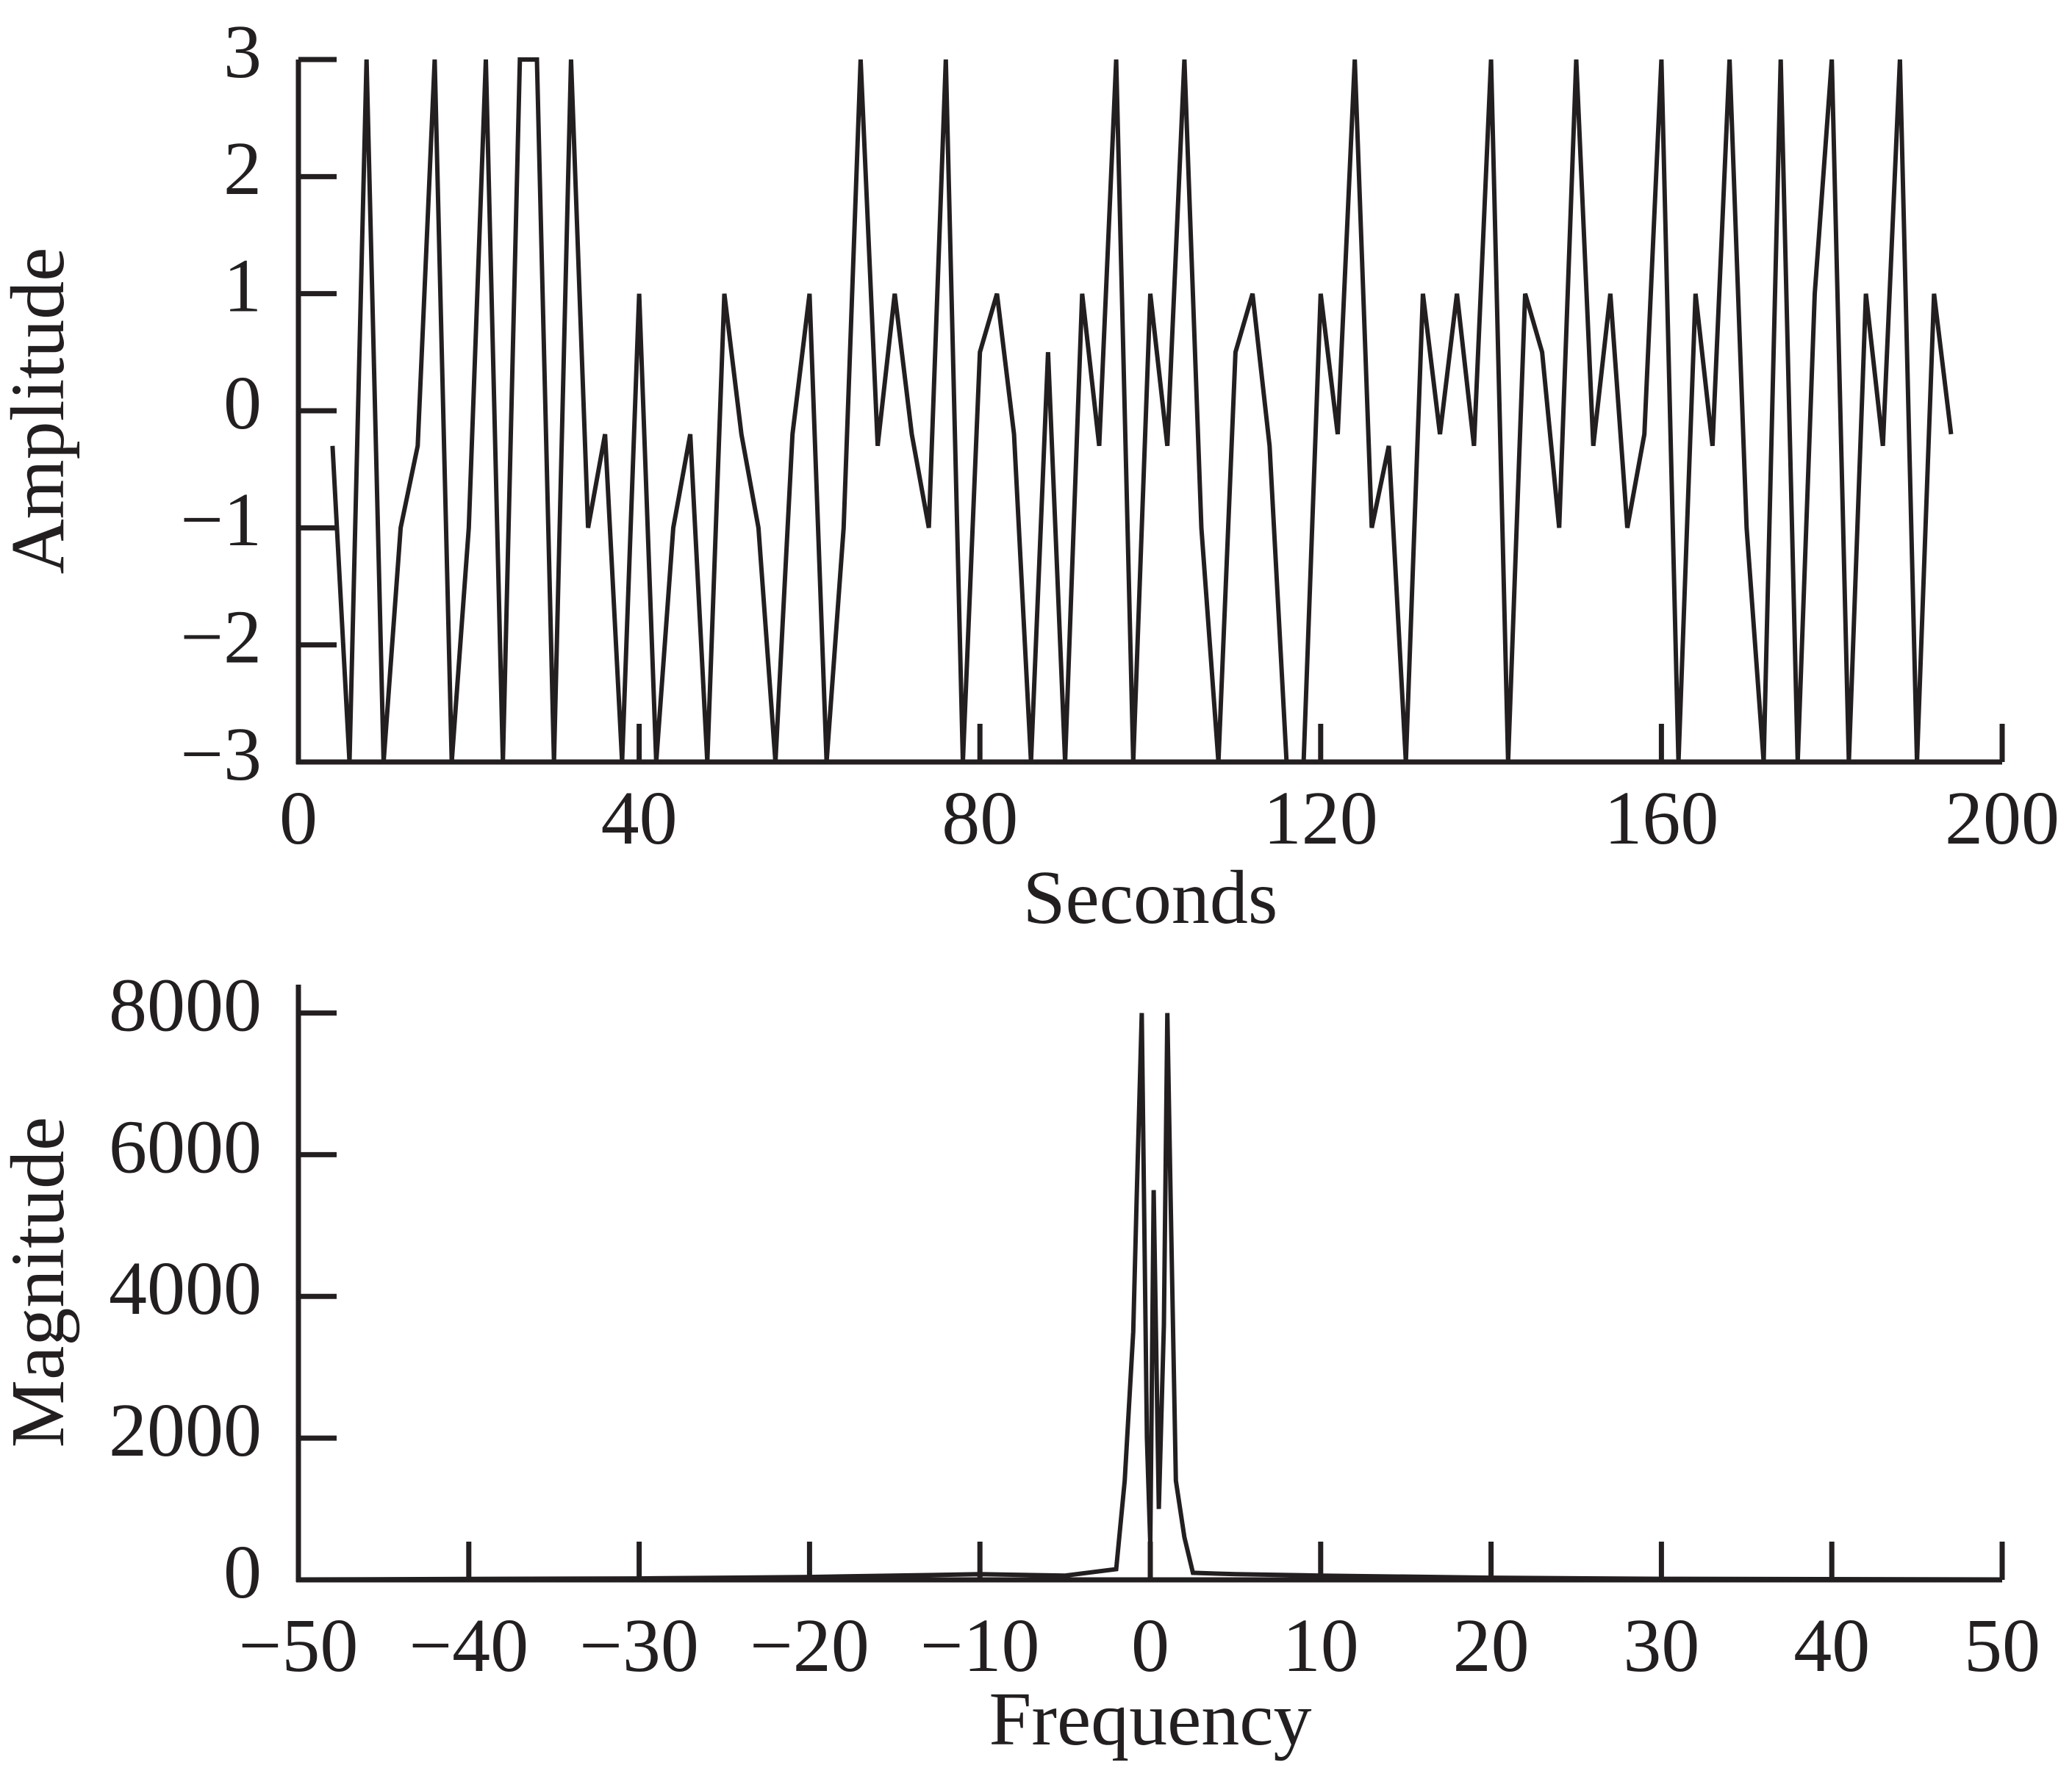 The image size is (2072, 1790). Describe the element at coordinates (221, 754) in the screenshot. I see `y-tick-label: −3` at that location.